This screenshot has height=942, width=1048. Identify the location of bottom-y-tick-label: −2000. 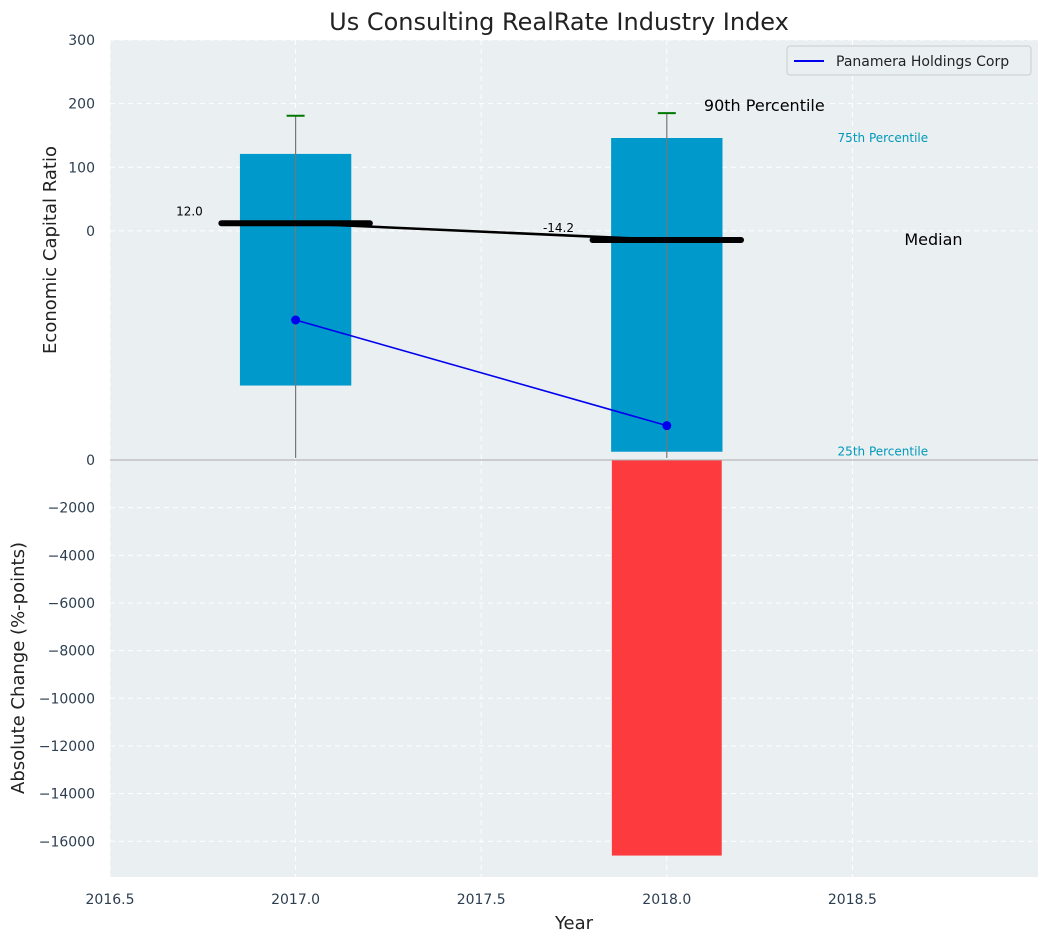
(71, 509).